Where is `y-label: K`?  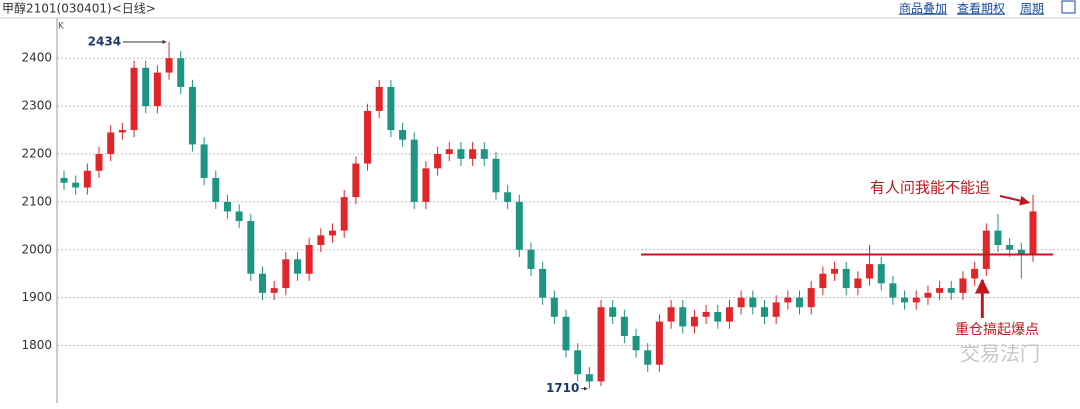
y-label: K is located at coordinates (61, 27).